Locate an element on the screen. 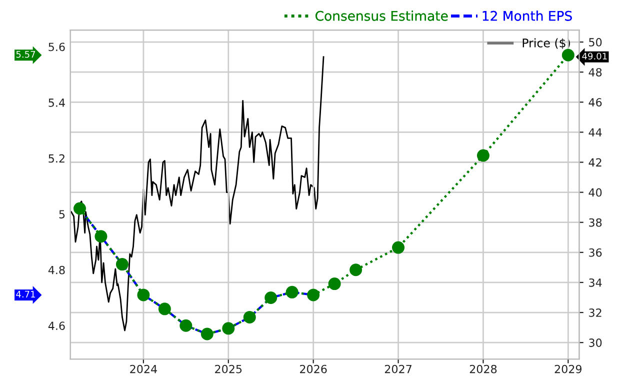 This screenshot has height=380, width=640. y2-tick-label: 30 is located at coordinates (595, 342).